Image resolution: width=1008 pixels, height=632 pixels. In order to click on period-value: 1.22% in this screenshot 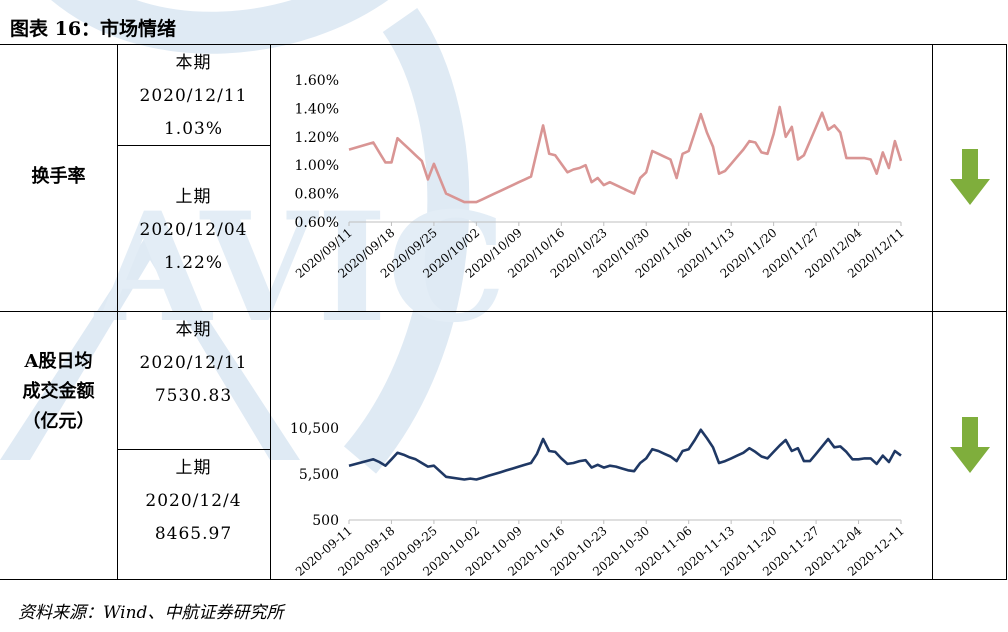, I will do `click(193, 263)`.